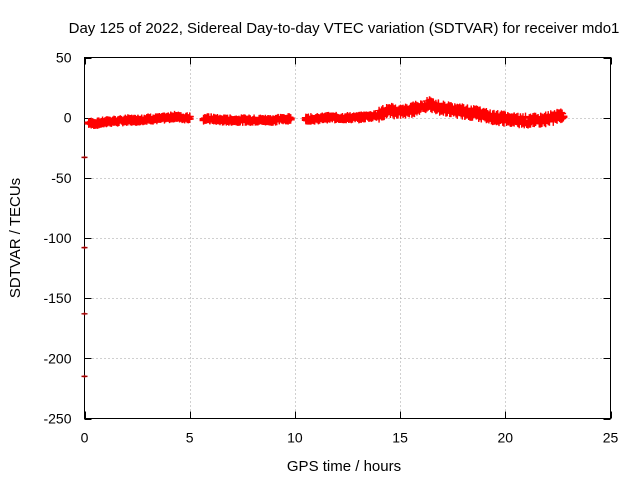  What do you see at coordinates (190, 438) in the screenshot?
I see `x-tick-label: 5` at bounding box center [190, 438].